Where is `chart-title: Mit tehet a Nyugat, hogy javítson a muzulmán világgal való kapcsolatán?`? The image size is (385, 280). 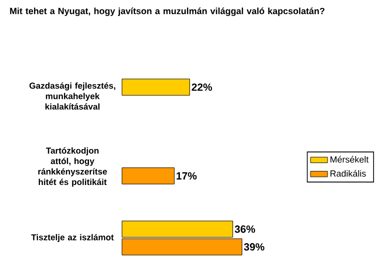
chart-title: Mit tehet a Nyugat, hogy javítson a muzulmán világgal való kapcsolatán? is located at coordinates (167, 12).